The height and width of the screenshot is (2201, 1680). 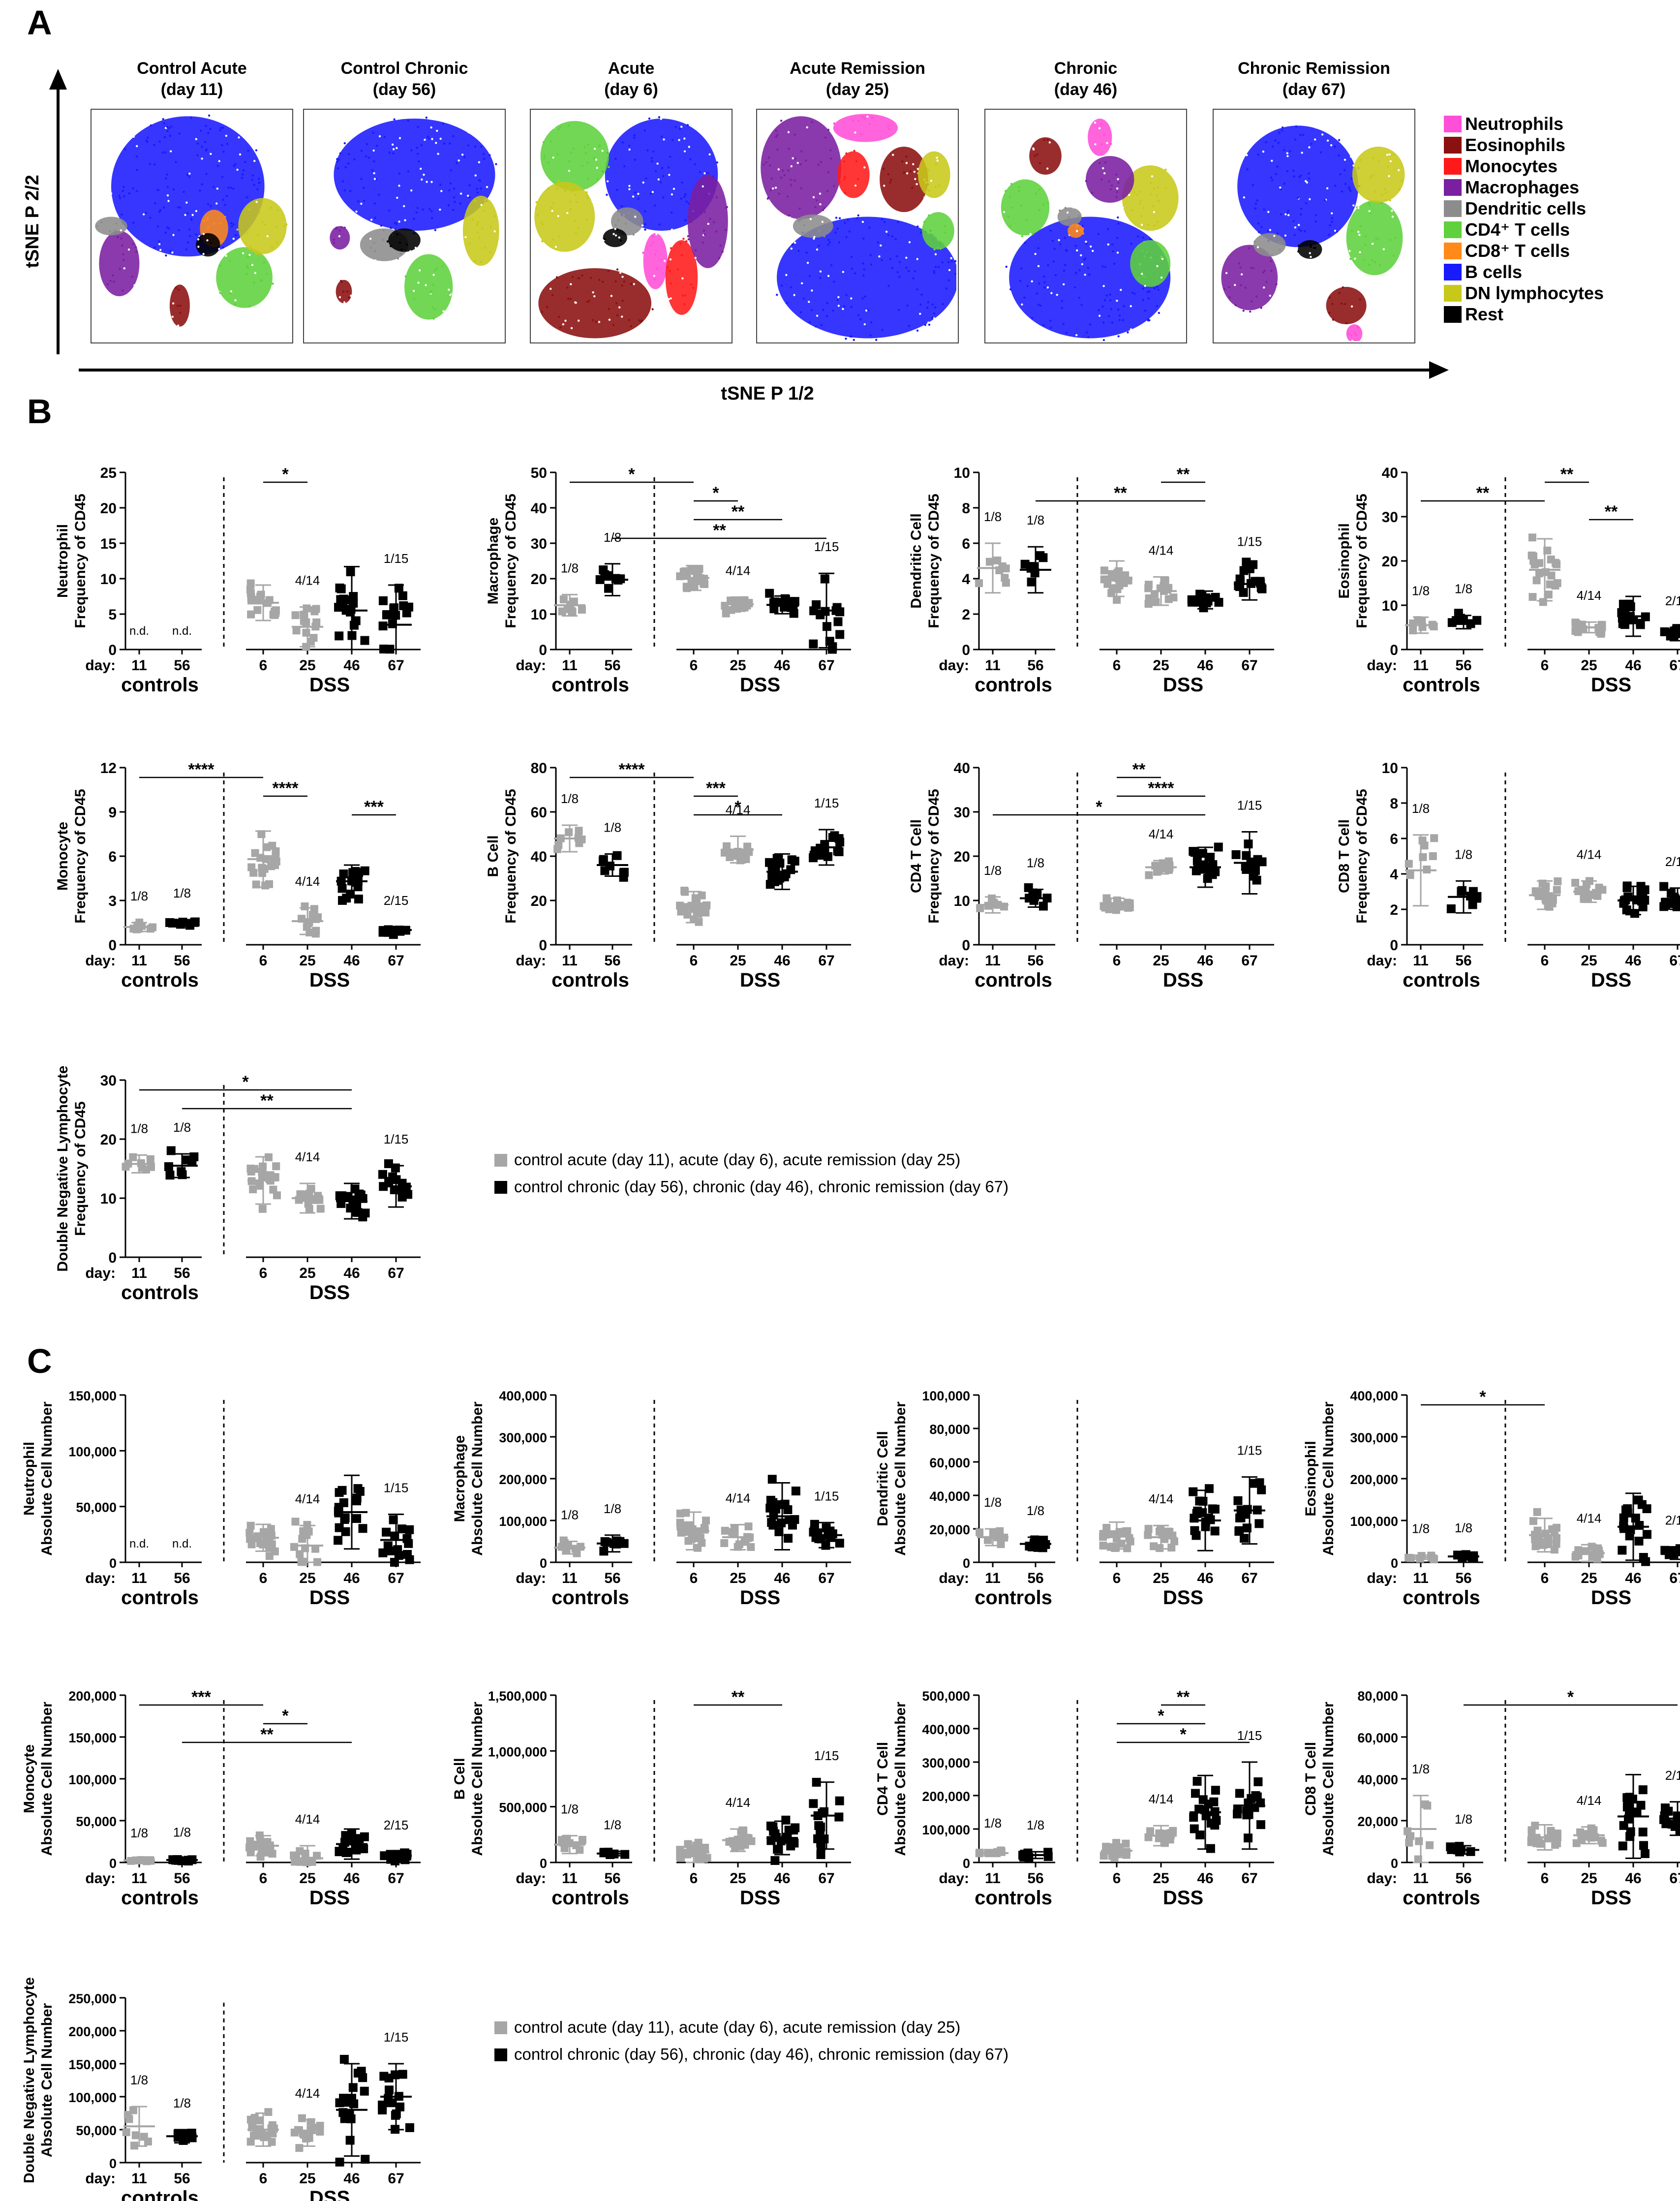 I want to click on x-tick-label: 46, so click(x=1205, y=961).